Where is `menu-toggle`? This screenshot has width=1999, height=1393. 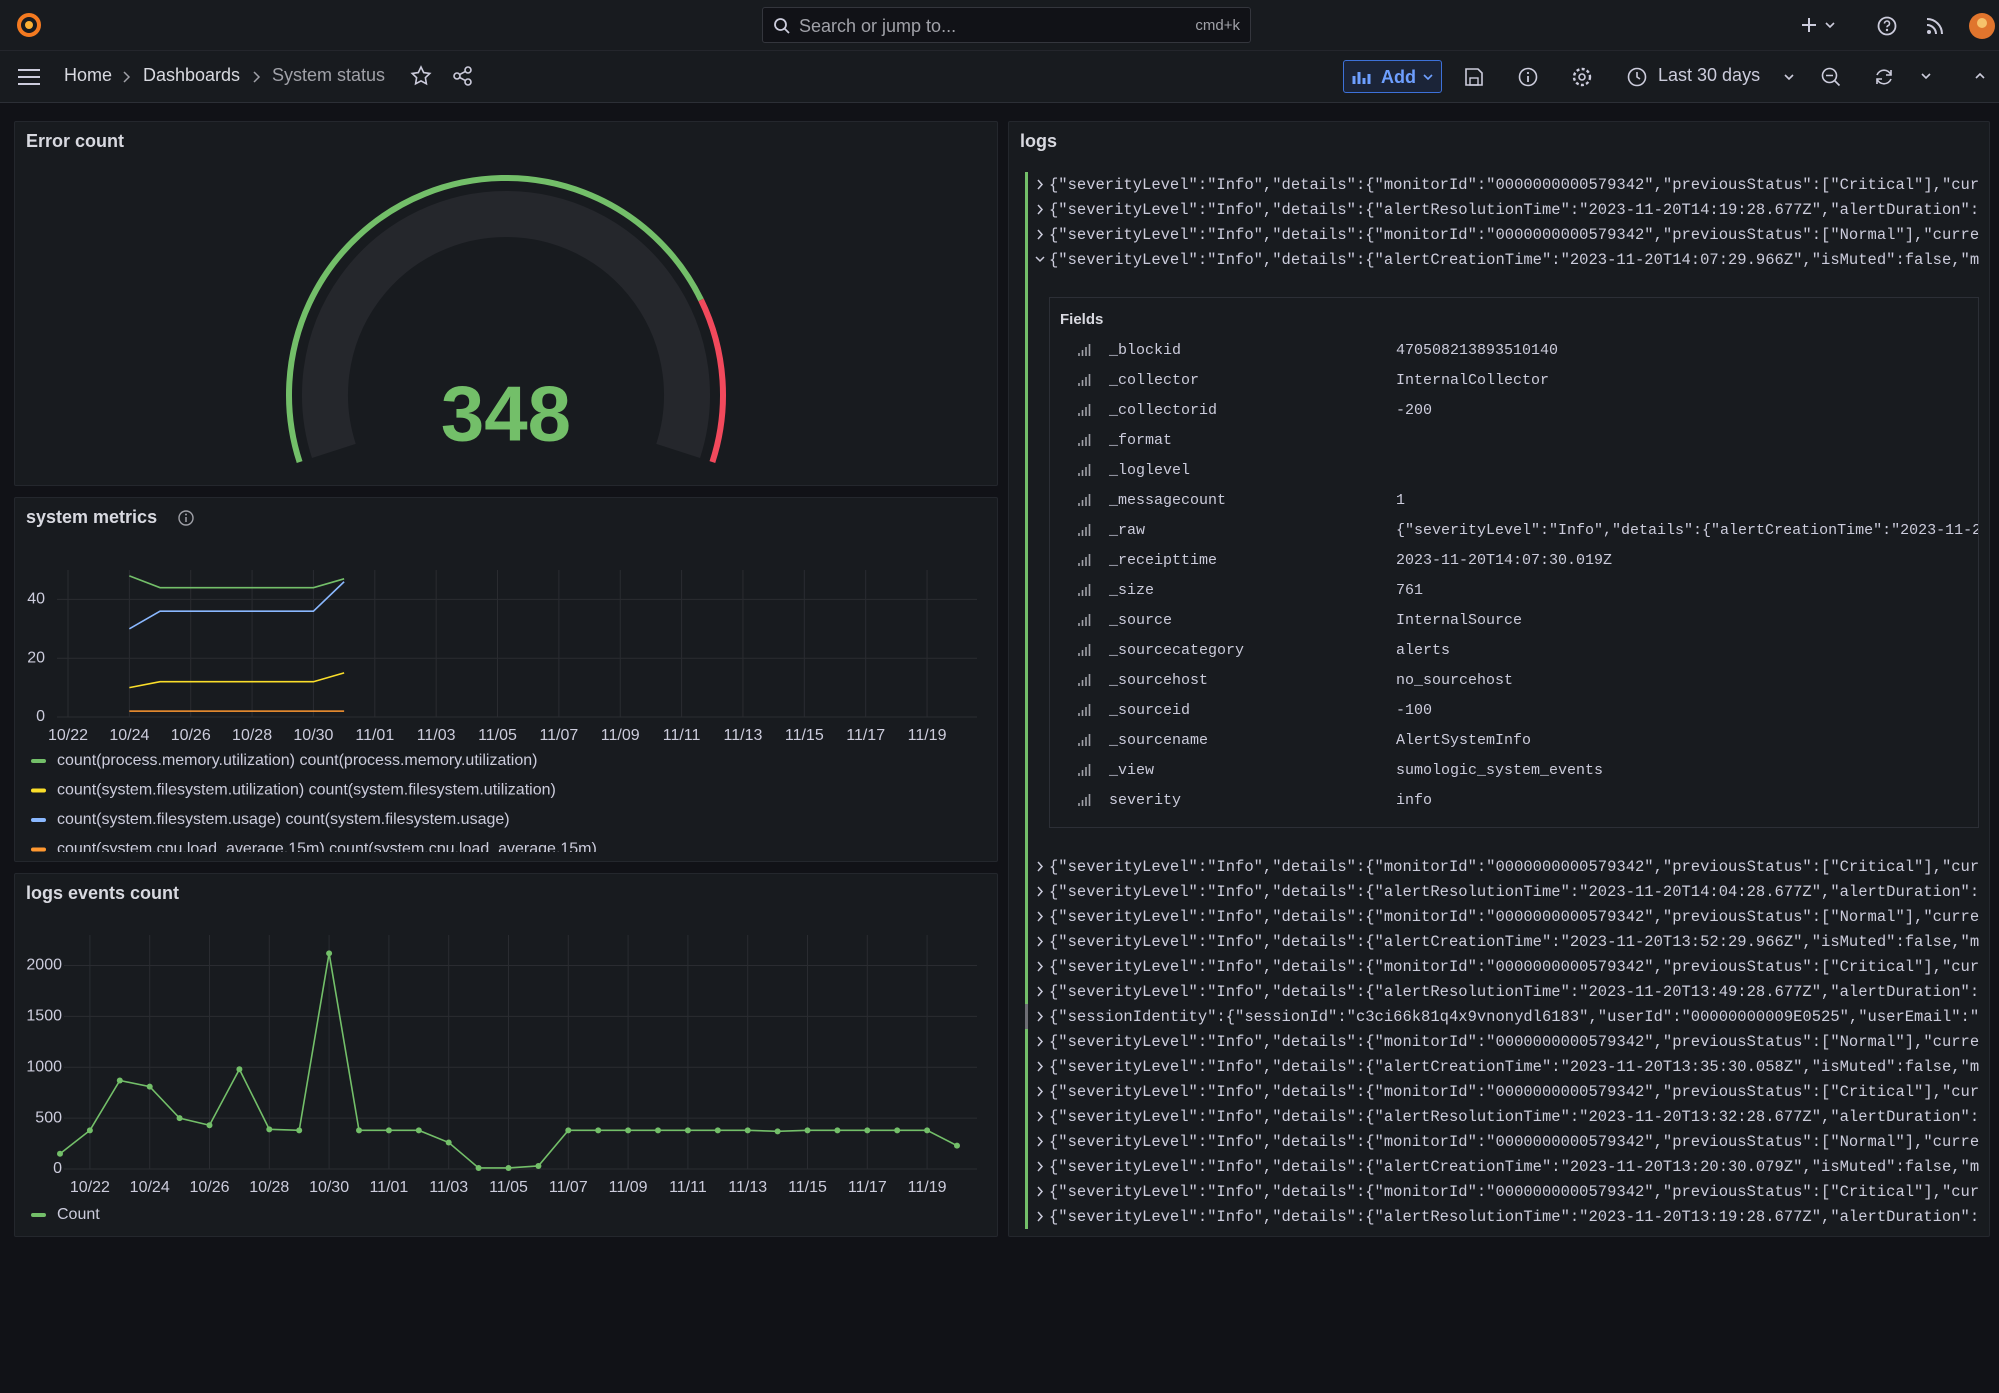 menu-toggle is located at coordinates (29, 77).